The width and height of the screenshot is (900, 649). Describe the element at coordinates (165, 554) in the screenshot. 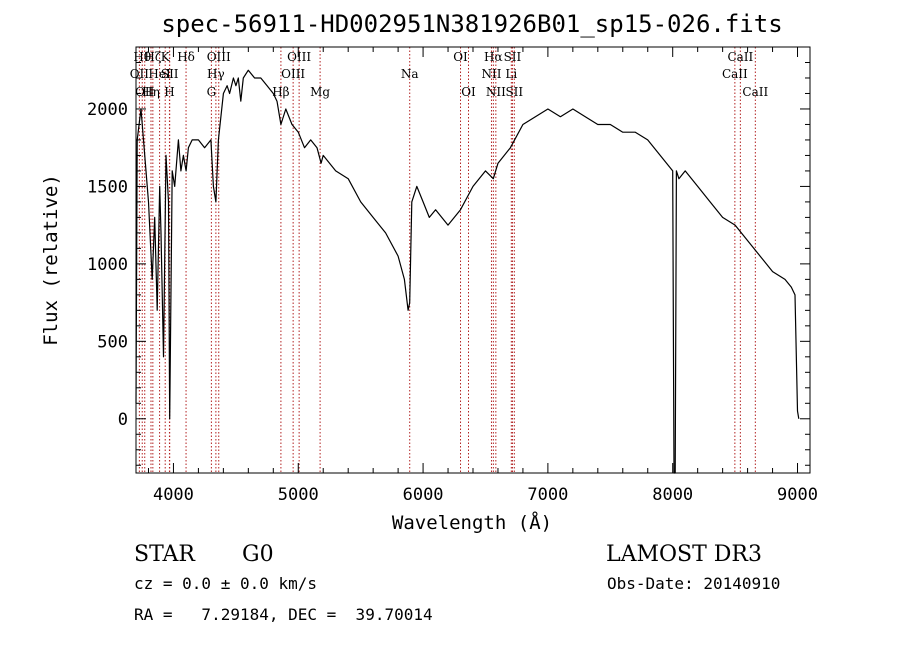

I see `object-class: STAR` at that location.